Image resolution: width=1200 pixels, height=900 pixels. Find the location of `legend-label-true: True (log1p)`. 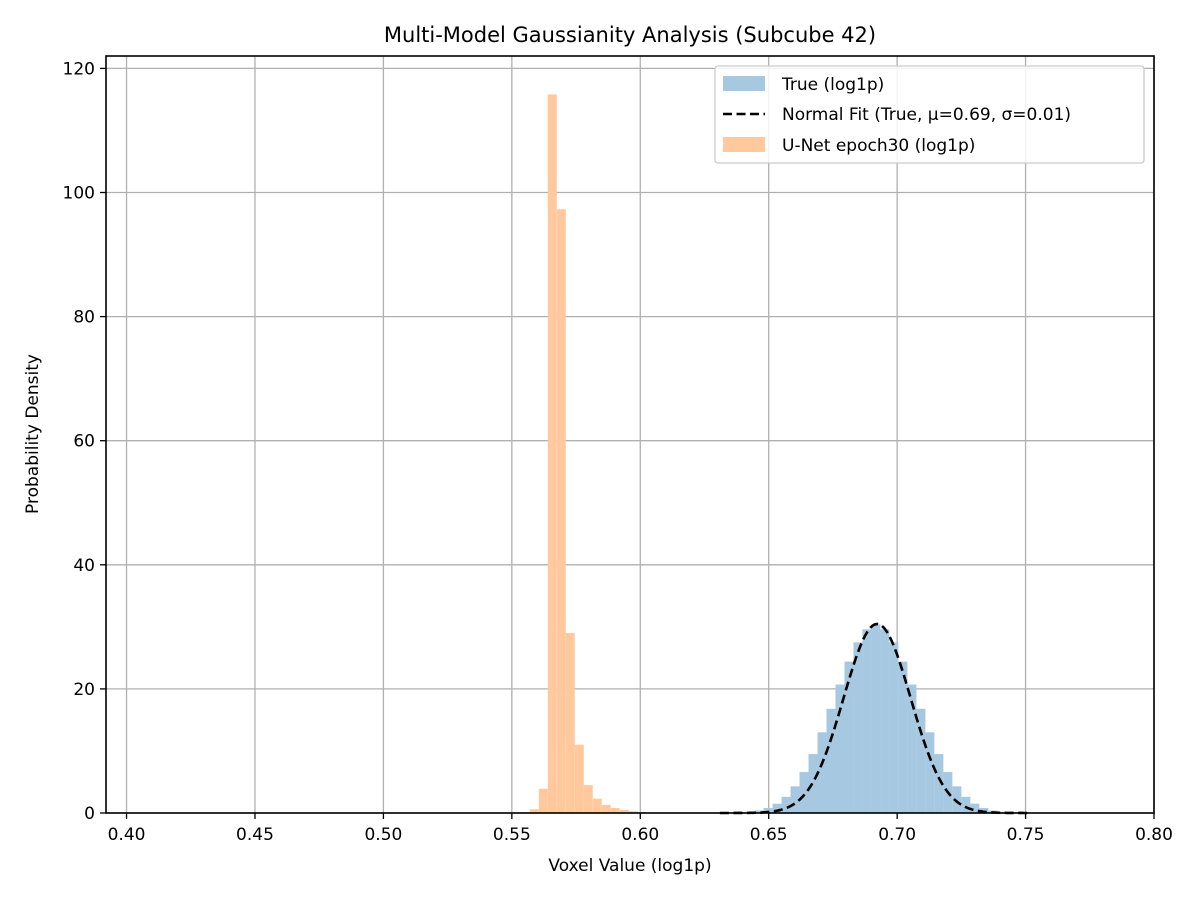

legend-label-true: True (log1p) is located at coordinates (832, 85).